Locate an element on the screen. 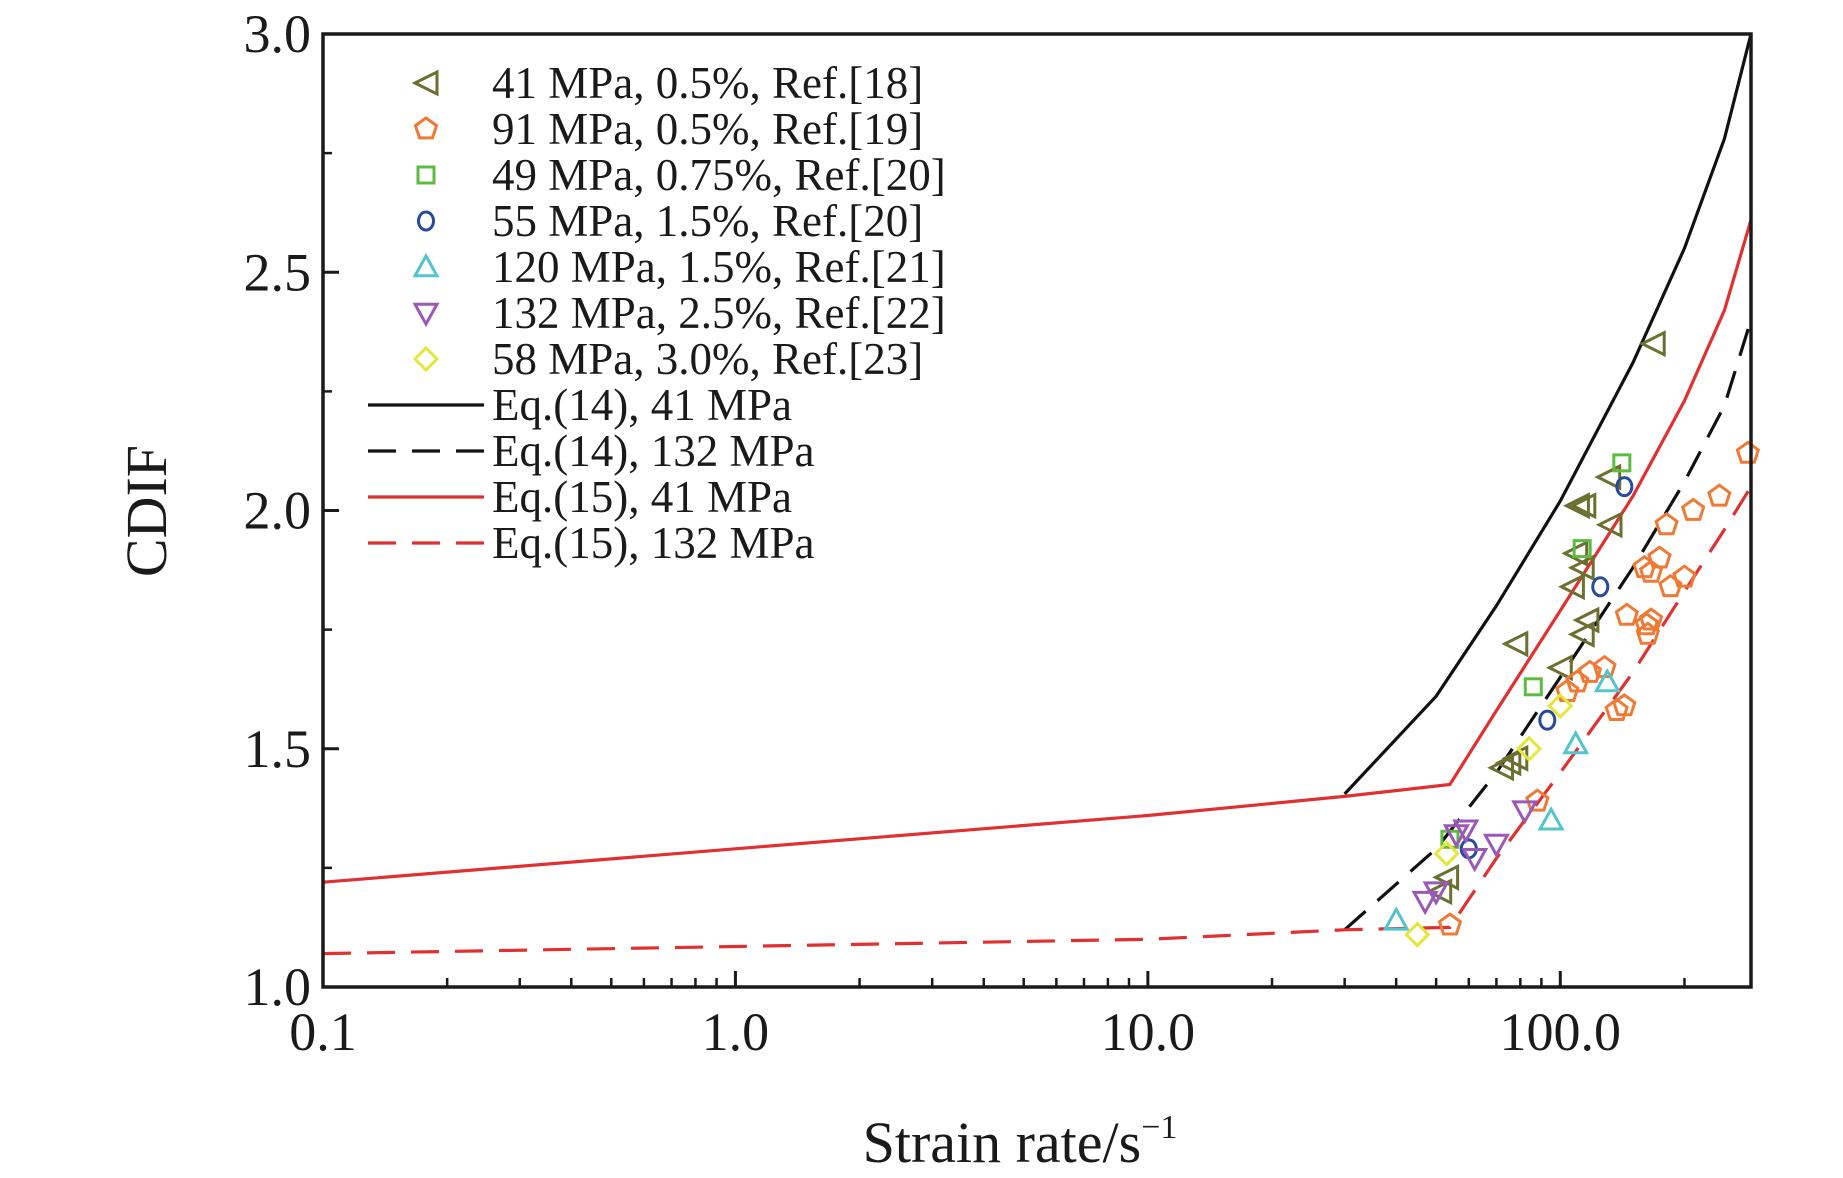 Image resolution: width=1843 pixels, height=1178 pixels. y-tick-label: 2.0 is located at coordinates (278, 511).